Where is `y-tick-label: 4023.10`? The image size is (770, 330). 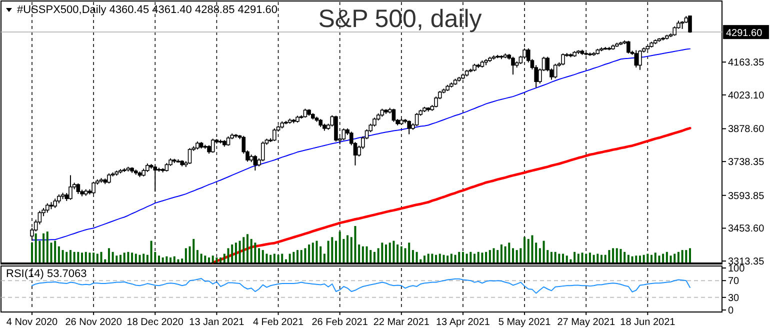 y-tick-label: 4023.10 is located at coordinates (746, 96).